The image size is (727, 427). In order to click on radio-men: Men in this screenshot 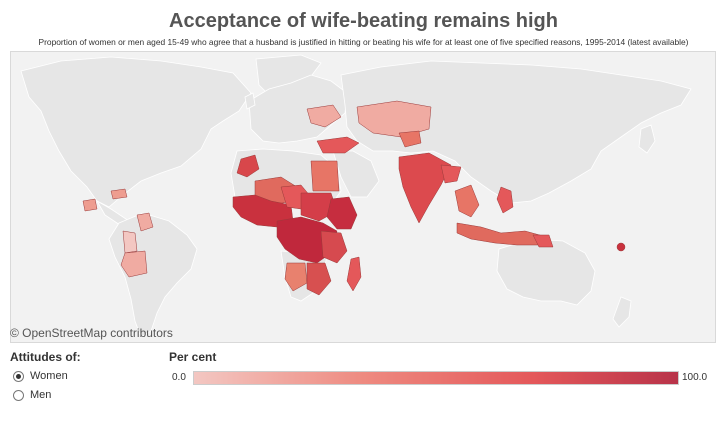, I will do `click(32, 395)`.